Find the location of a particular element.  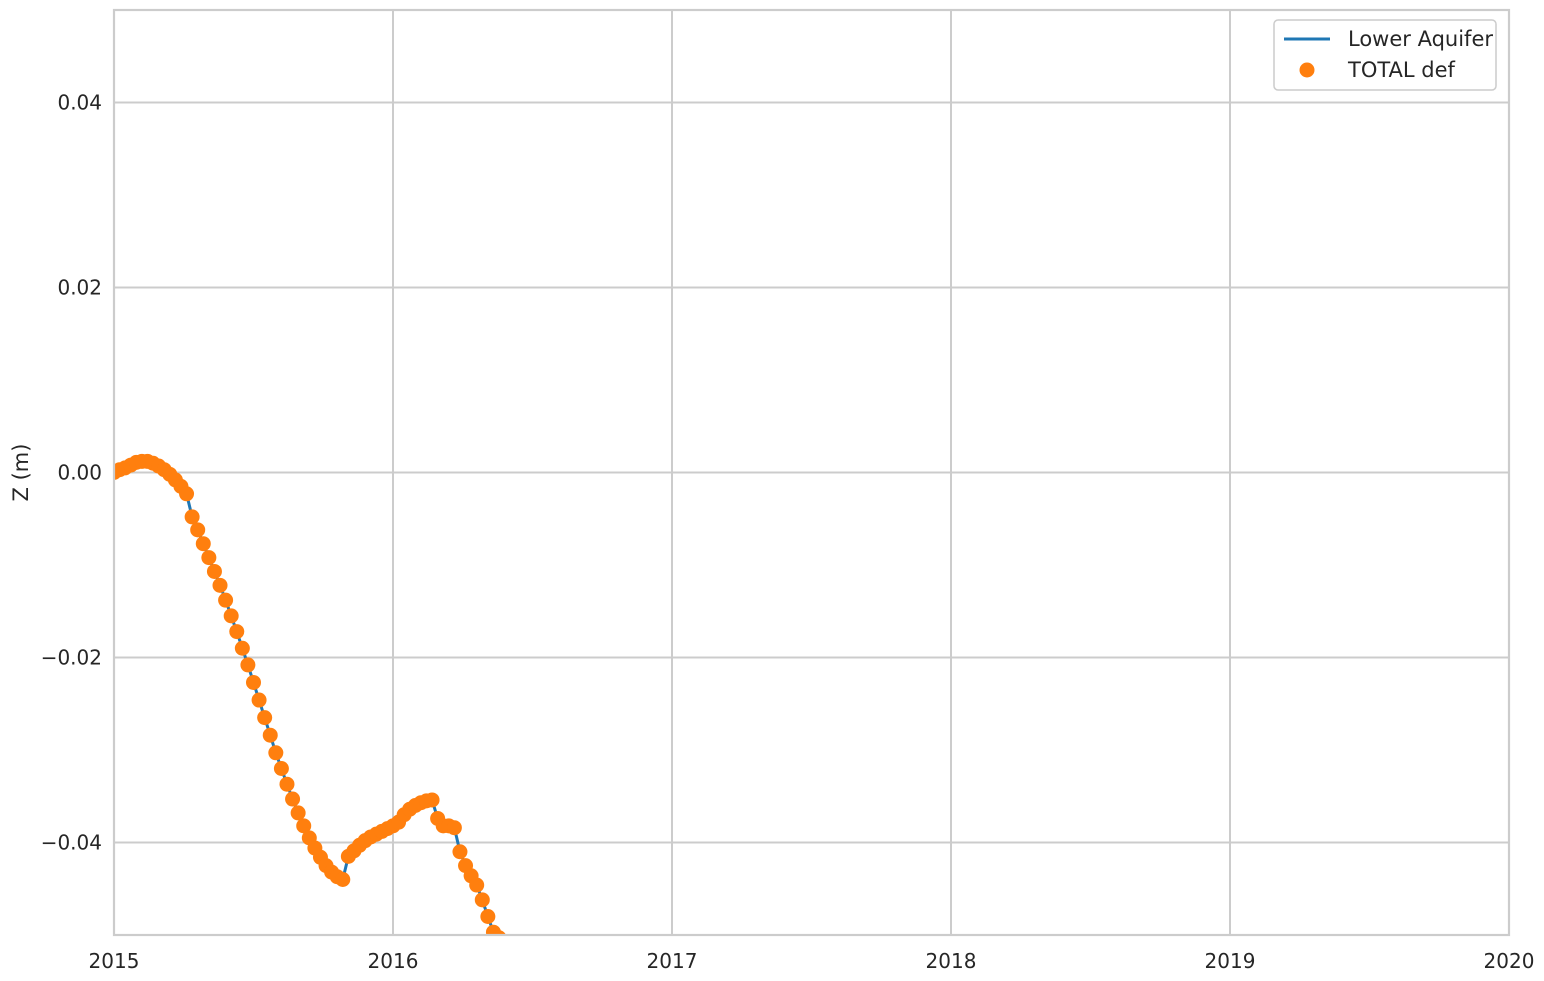

legend-label-total-def: TOTAL def is located at coordinates (1401, 70).